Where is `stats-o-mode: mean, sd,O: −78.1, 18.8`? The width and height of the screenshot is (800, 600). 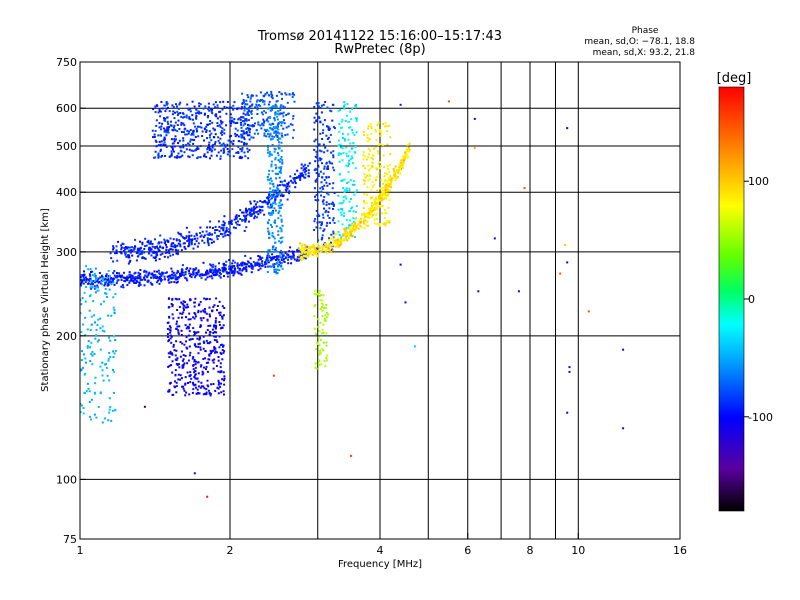
stats-o-mode: mean, sd,O: −78.1, 18.8 is located at coordinates (639, 42).